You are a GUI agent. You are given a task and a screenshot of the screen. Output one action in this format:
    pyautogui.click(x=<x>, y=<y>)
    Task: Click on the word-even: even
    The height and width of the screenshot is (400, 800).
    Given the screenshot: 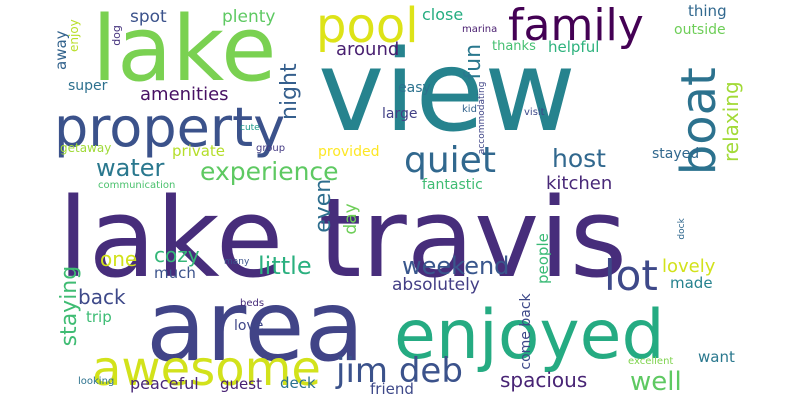 What is the action you would take?
    pyautogui.click(x=323, y=206)
    